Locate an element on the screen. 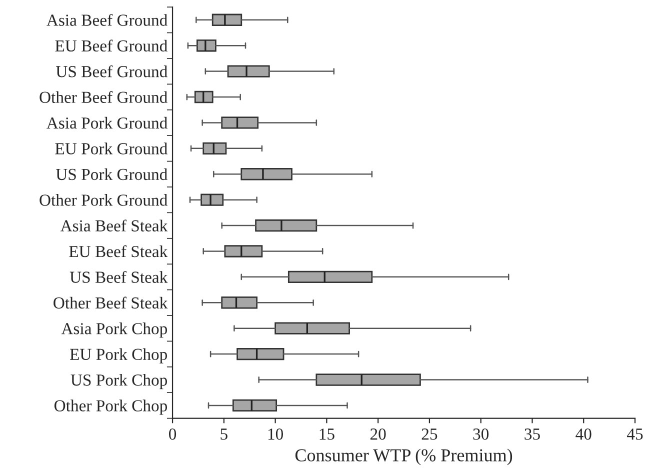 This screenshot has width=656, height=470. y-tick-label: Asia Pork Chop is located at coordinates (114, 330).